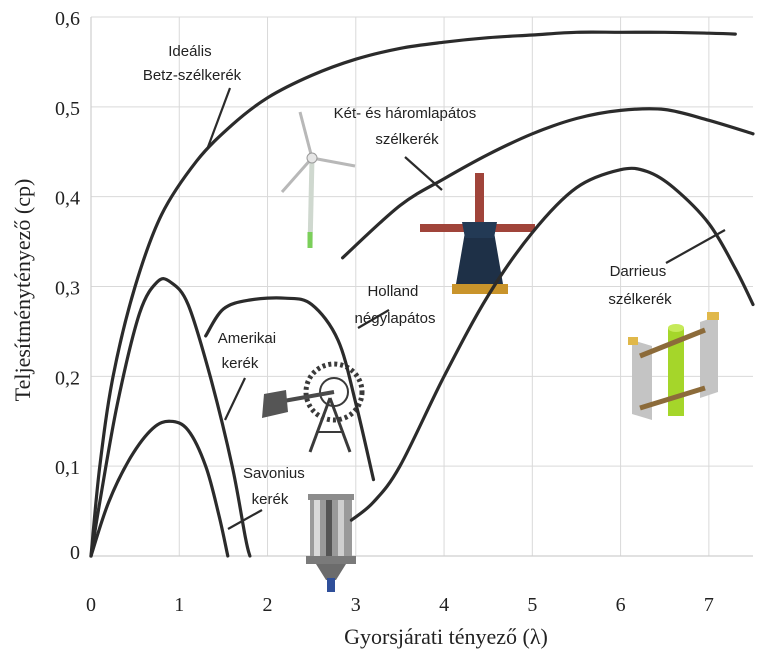 The height and width of the screenshot is (655, 758). Describe the element at coordinates (640, 299) in the screenshot. I see `label-darrieus-line2: szélkerék` at that location.